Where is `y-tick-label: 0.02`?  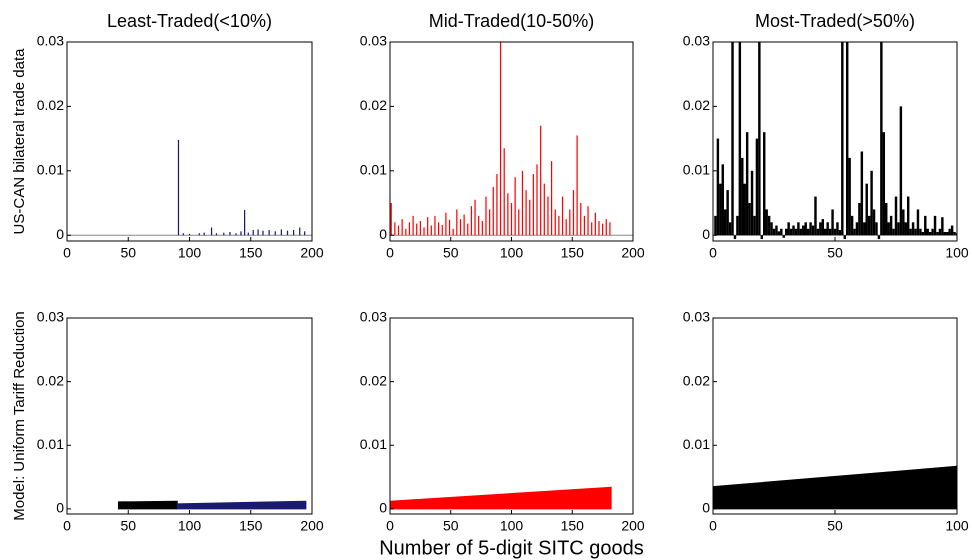 y-tick-label: 0.02 is located at coordinates (696, 380).